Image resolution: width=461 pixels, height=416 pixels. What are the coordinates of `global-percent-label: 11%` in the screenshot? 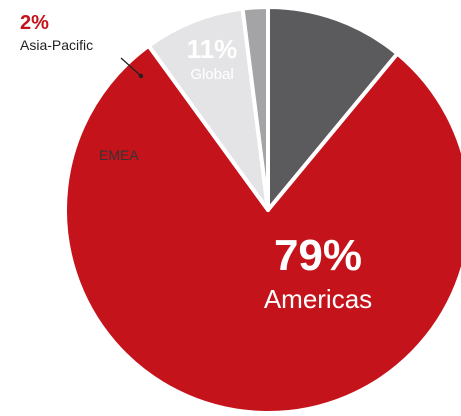 It's located at (212, 49).